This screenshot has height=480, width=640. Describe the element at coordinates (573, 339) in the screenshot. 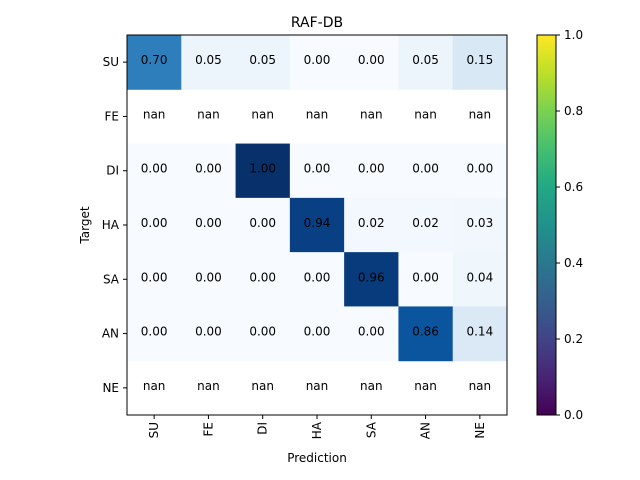

I see `colorbar-tick-label: 0.2` at that location.